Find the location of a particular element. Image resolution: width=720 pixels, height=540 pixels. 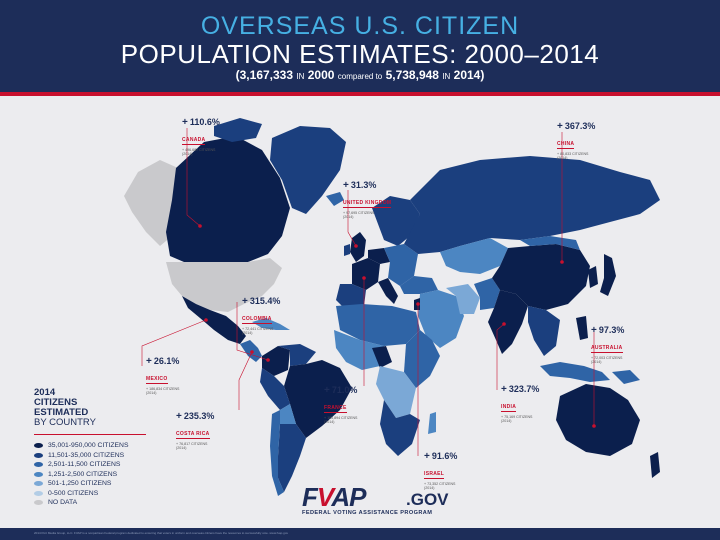

callout-canada-pct: 110.6% is located at coordinates (204, 122).